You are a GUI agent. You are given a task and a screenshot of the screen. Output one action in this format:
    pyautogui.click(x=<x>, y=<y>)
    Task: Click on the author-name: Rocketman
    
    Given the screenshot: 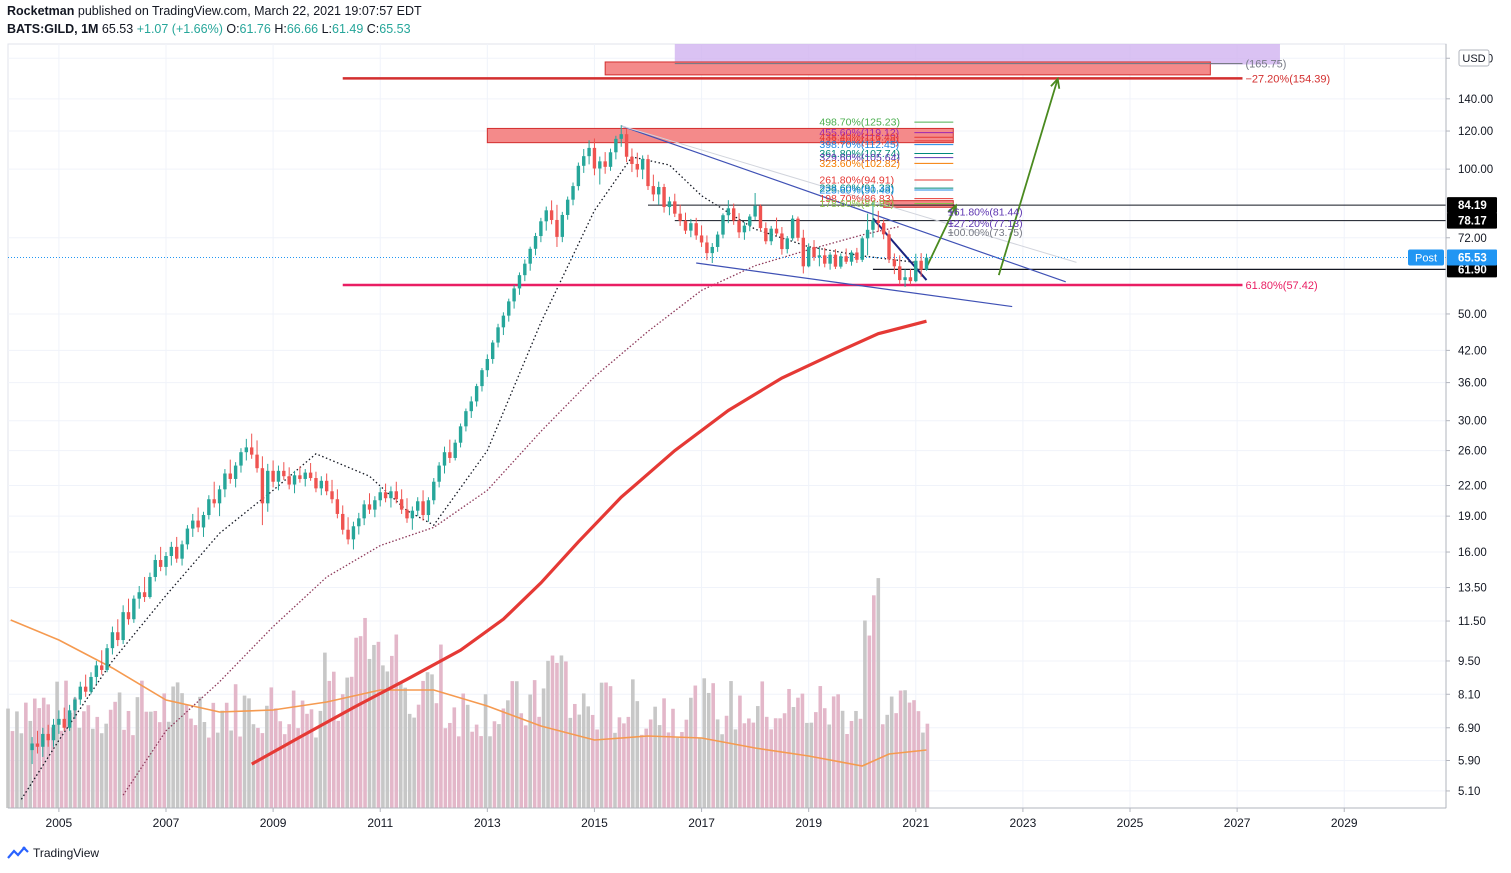 What is the action you would take?
    pyautogui.click(x=41, y=11)
    